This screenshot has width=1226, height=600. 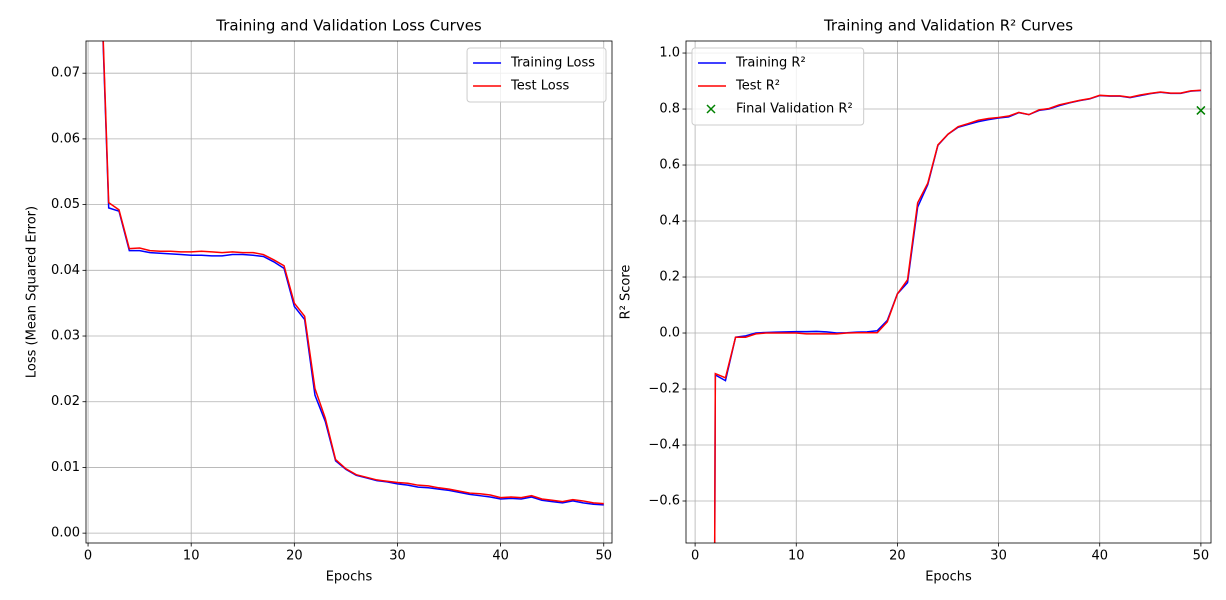 What do you see at coordinates (65, 467) in the screenshot?
I see `y-tick-label: 0.01` at bounding box center [65, 467].